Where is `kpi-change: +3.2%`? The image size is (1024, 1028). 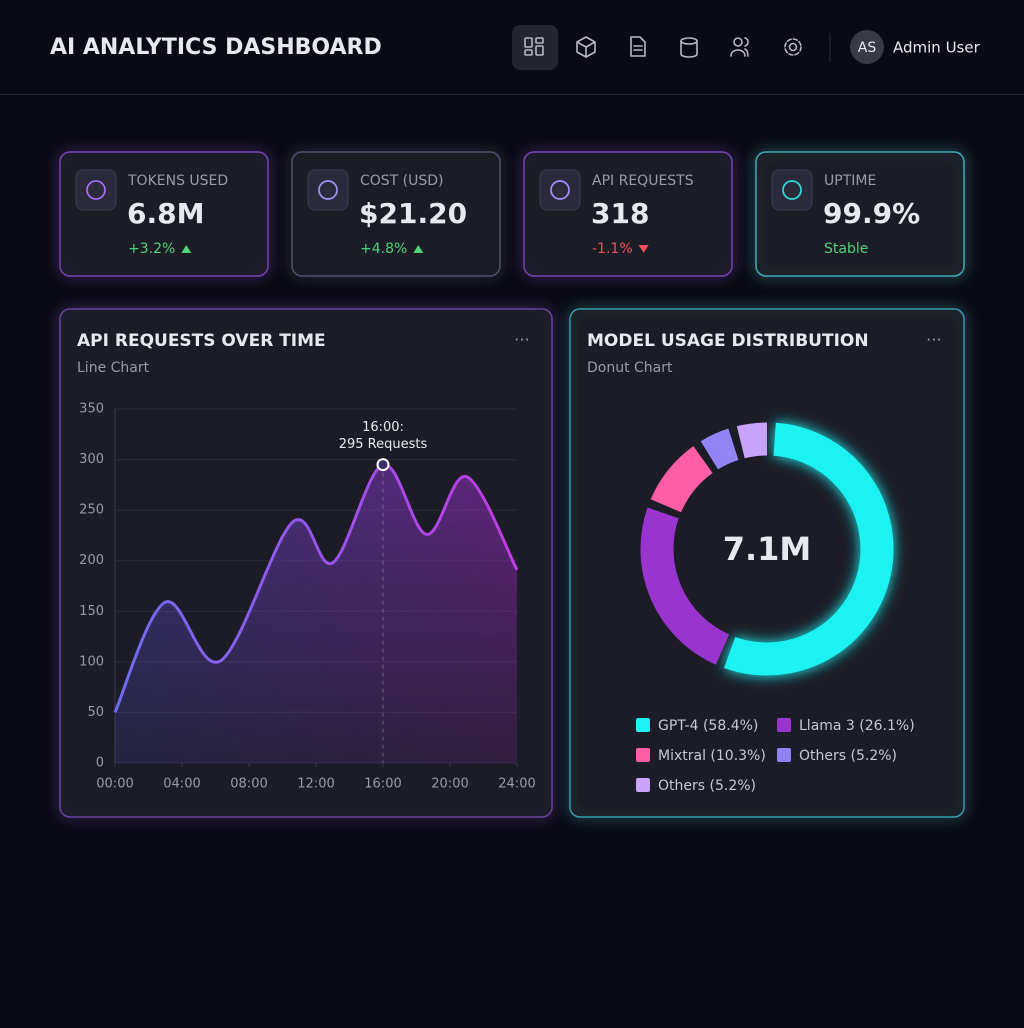
kpi-change: +3.2% is located at coordinates (151, 249).